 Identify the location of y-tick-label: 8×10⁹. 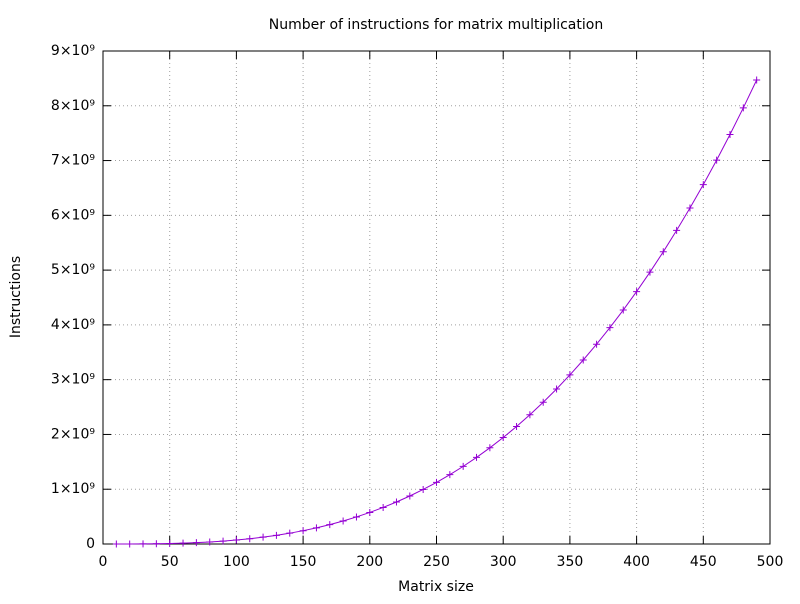
(73, 106).